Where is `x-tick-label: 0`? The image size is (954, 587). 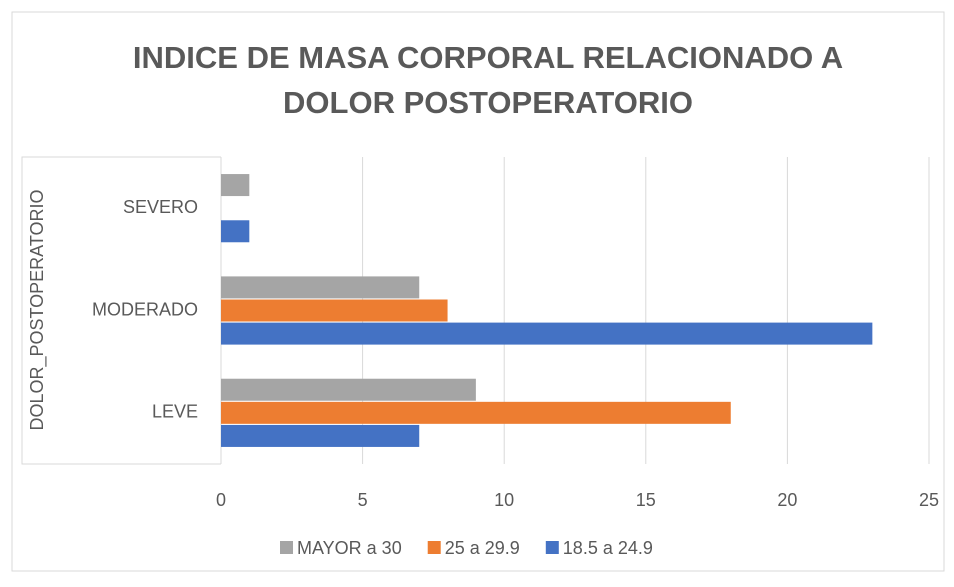
x-tick-label: 0 is located at coordinates (221, 500).